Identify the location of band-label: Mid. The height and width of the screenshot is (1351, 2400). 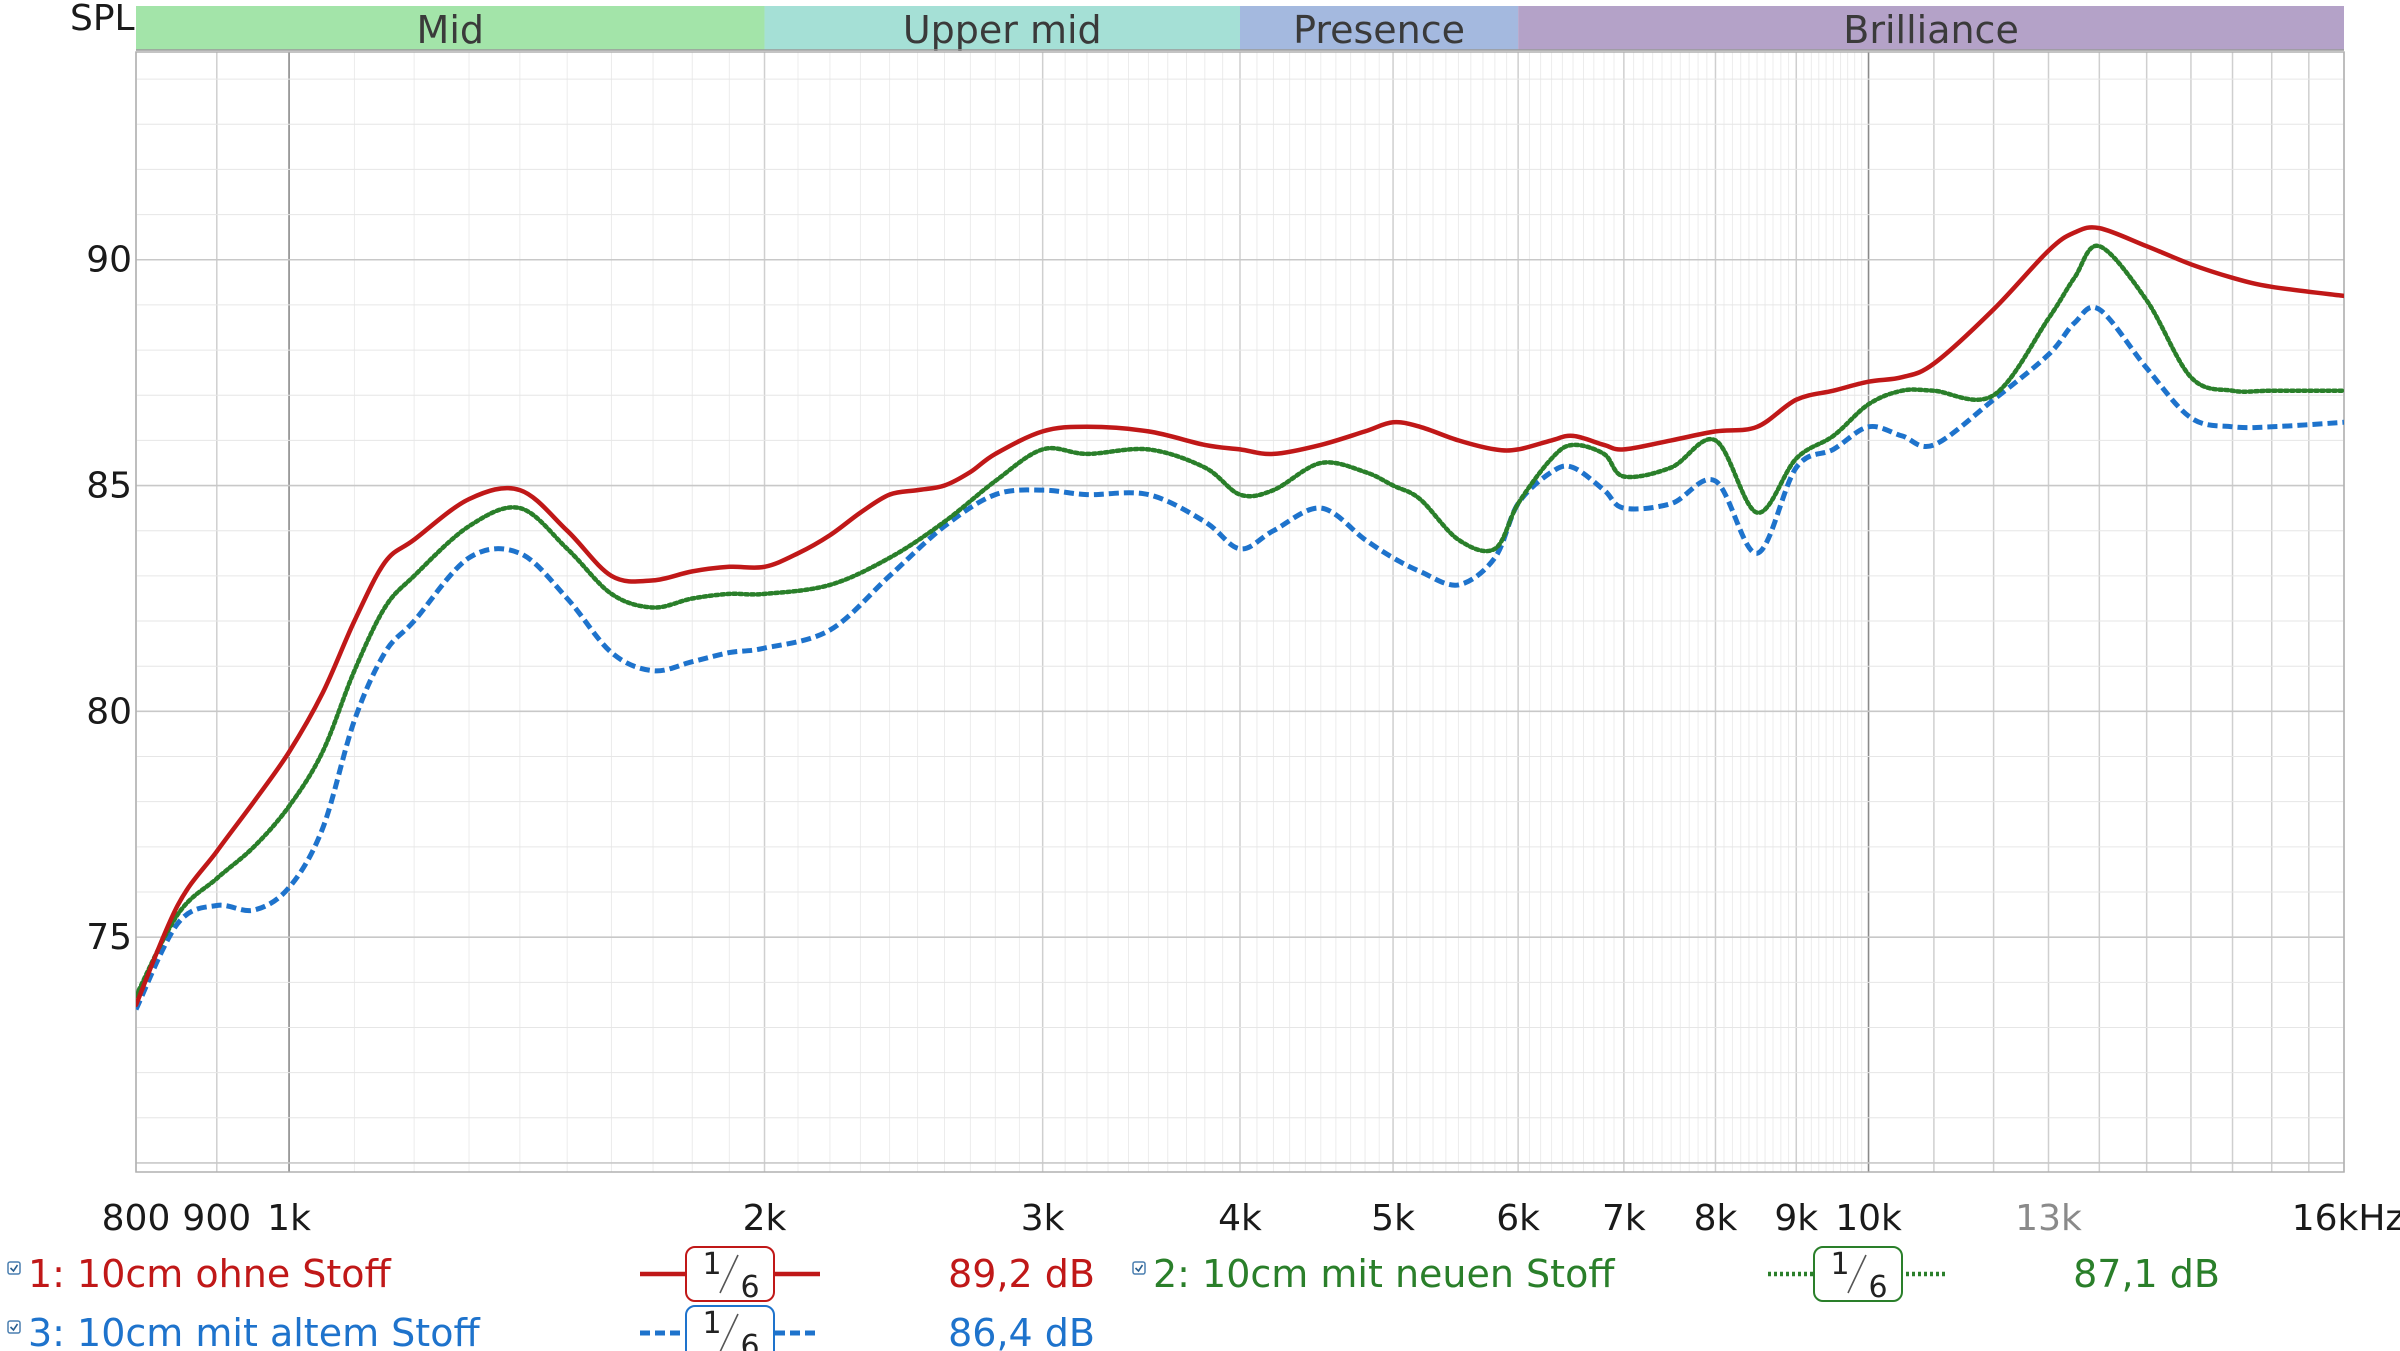
(450, 30).